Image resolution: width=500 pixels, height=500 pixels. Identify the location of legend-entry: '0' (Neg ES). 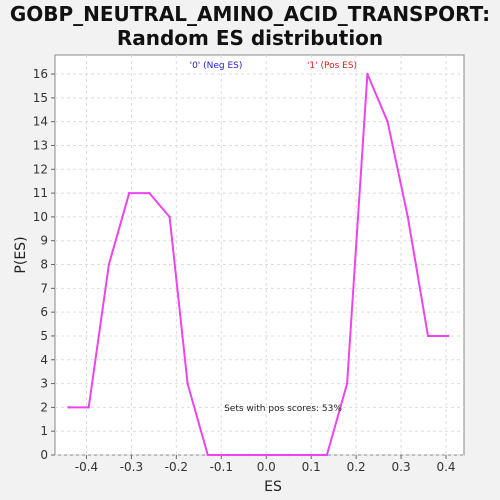
(216, 66).